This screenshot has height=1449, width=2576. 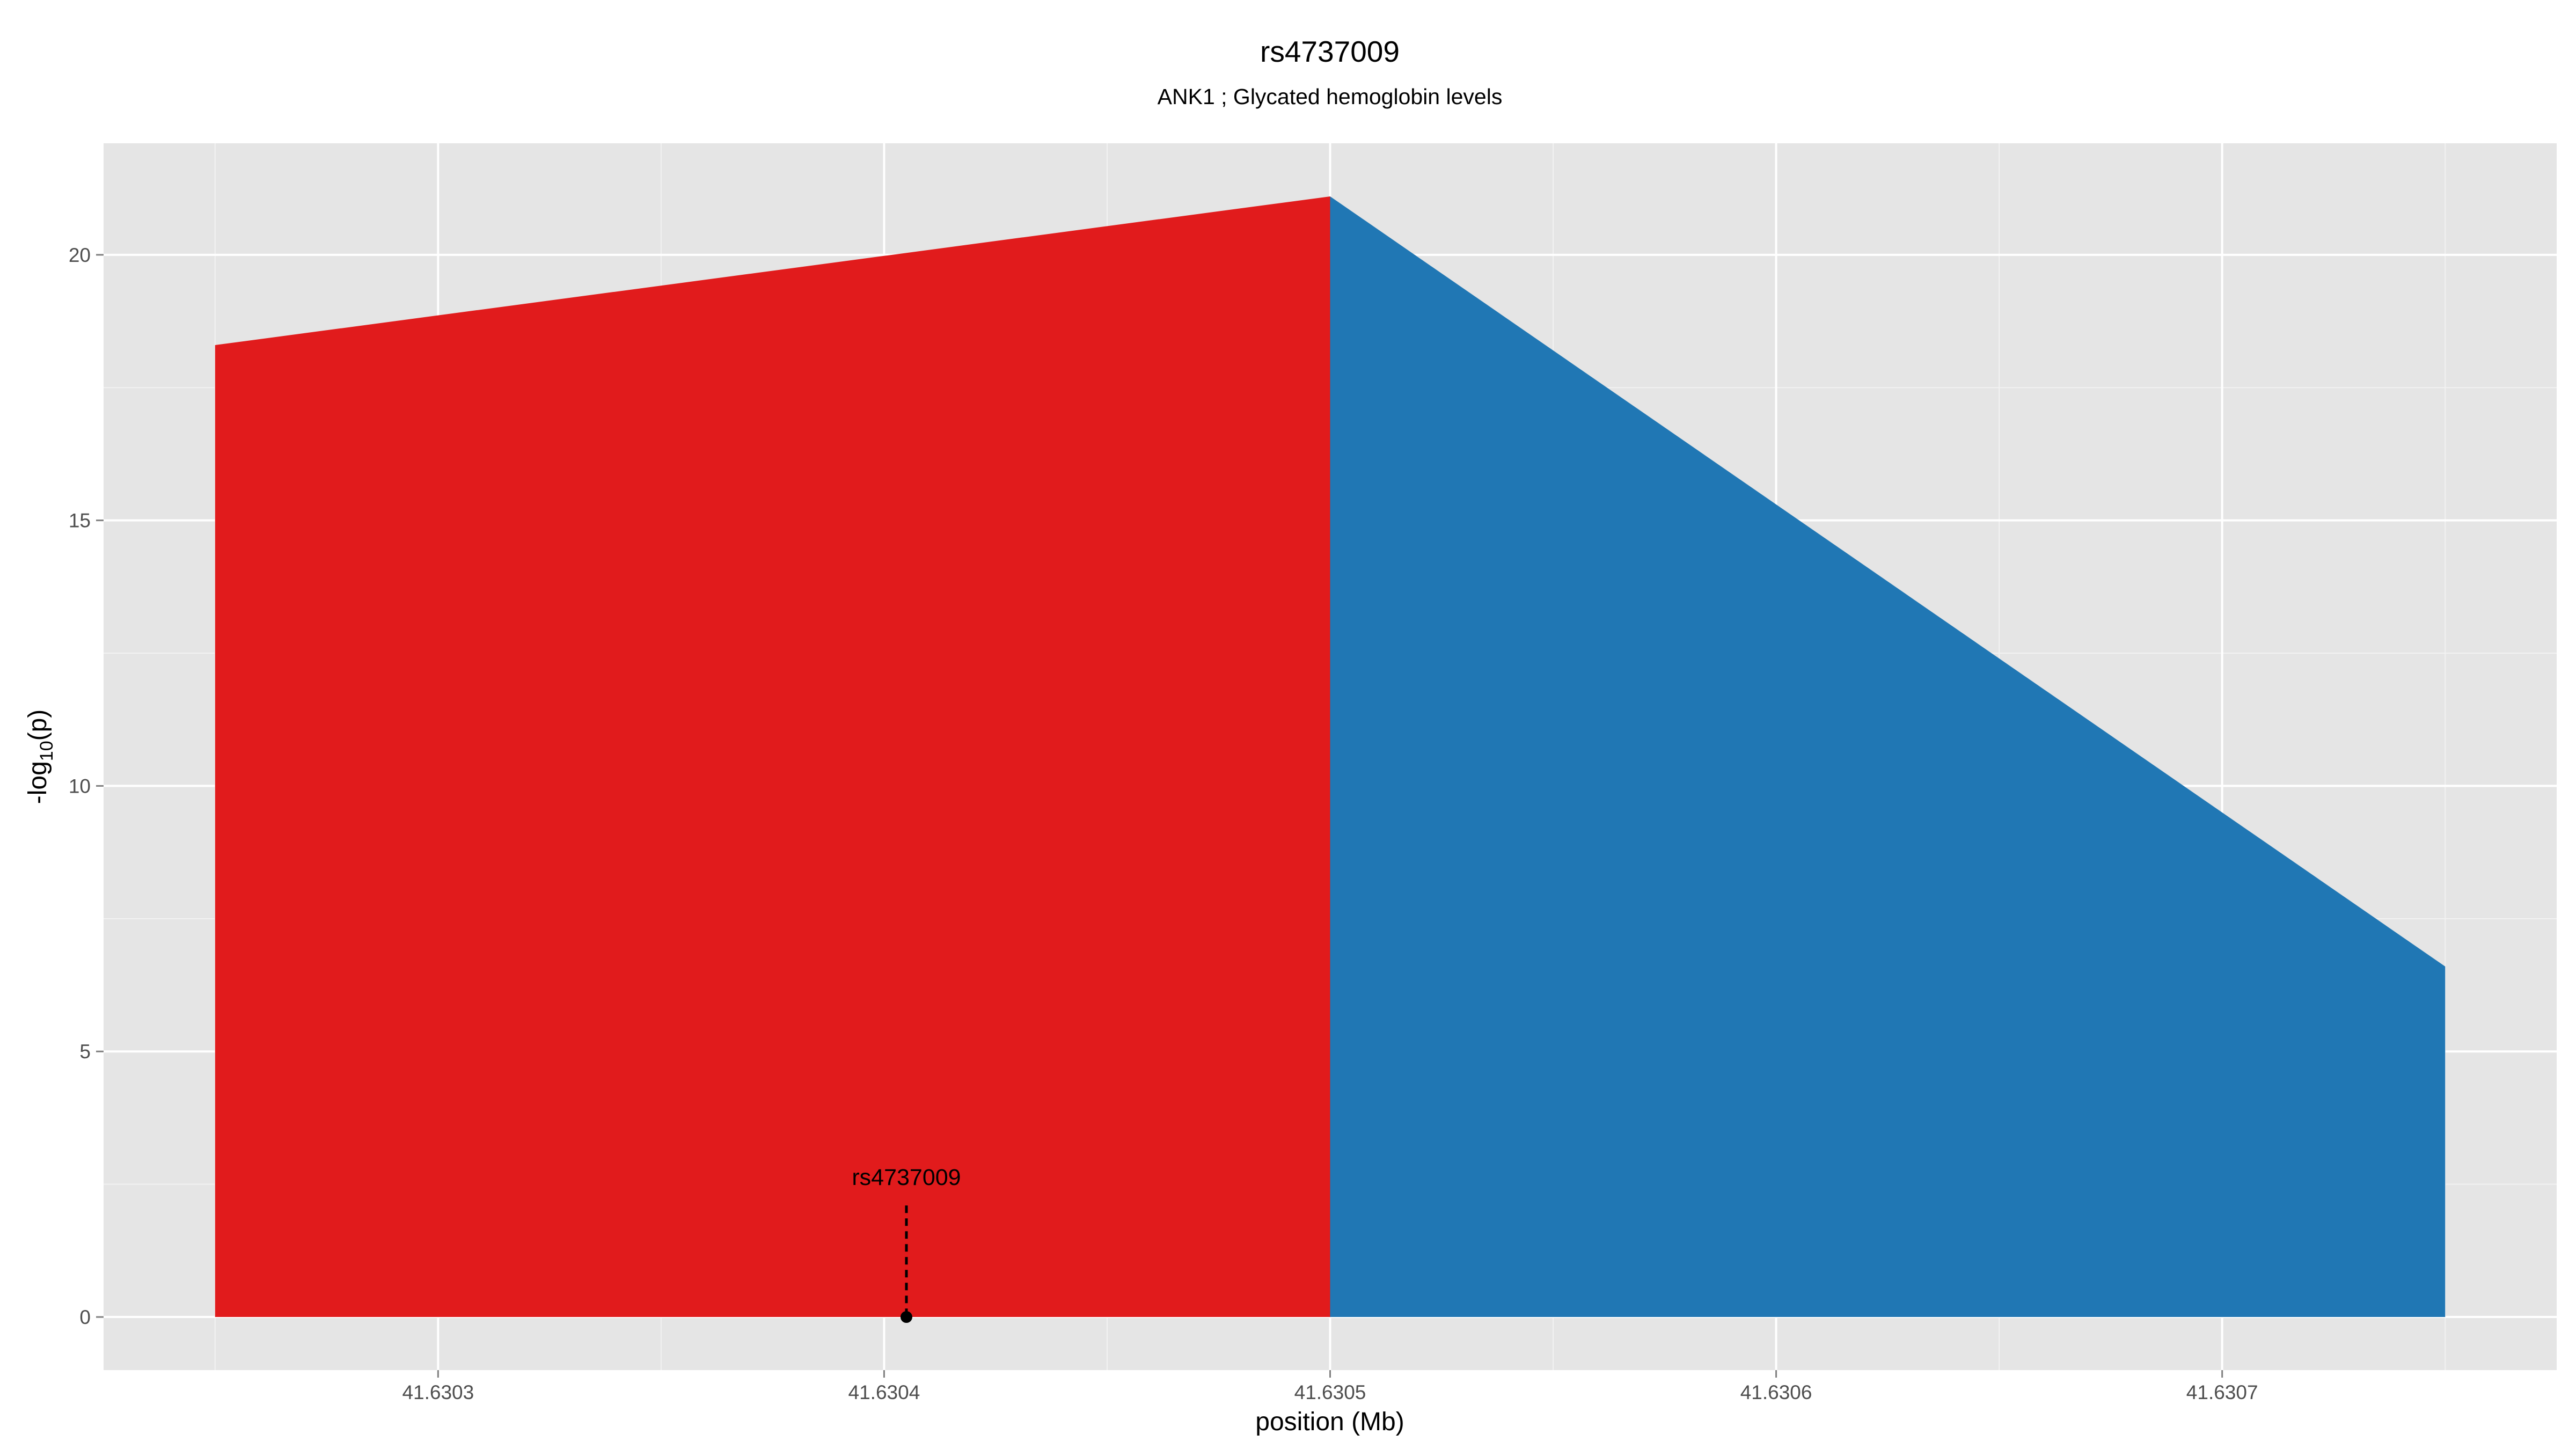 I want to click on y-tick-label: 15, so click(x=80, y=521).